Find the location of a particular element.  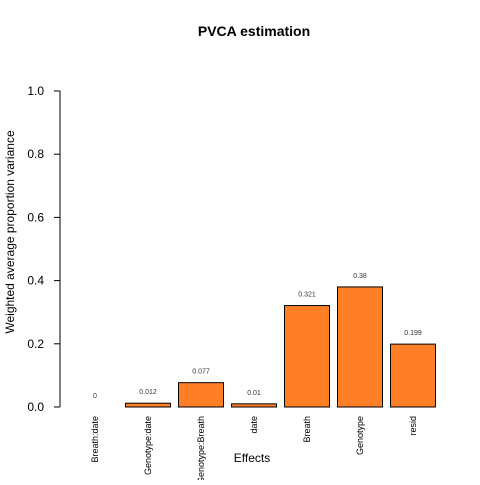

data-label: 0.077 is located at coordinates (201, 372).